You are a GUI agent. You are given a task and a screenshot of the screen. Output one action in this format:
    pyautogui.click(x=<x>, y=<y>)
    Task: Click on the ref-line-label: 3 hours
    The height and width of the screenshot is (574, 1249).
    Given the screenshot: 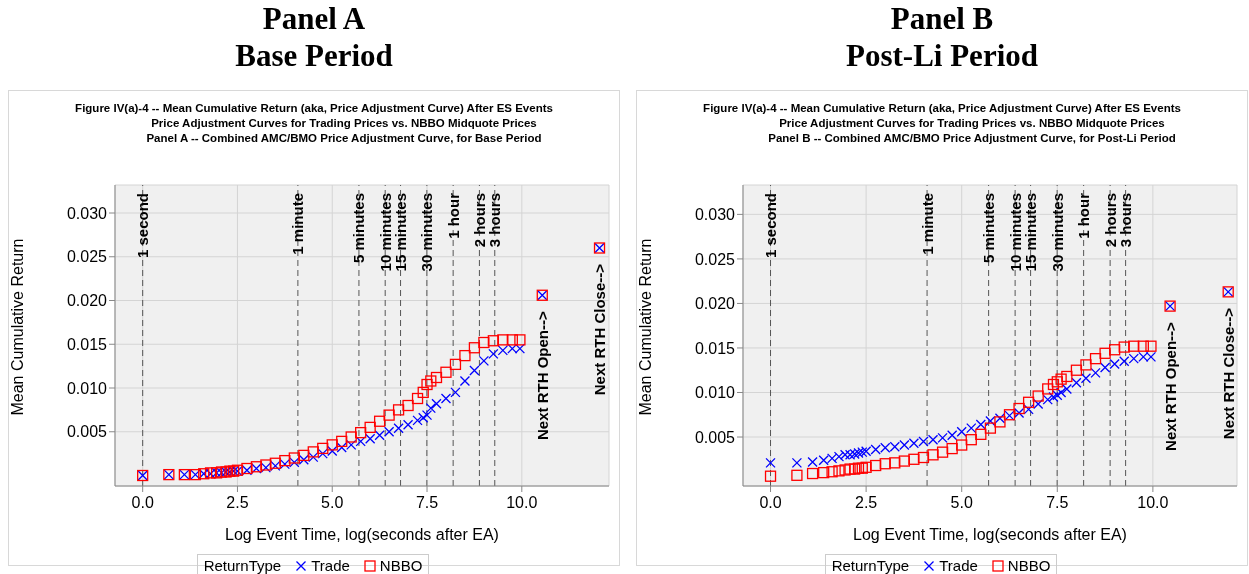 What is the action you would take?
    pyautogui.click(x=1126, y=220)
    